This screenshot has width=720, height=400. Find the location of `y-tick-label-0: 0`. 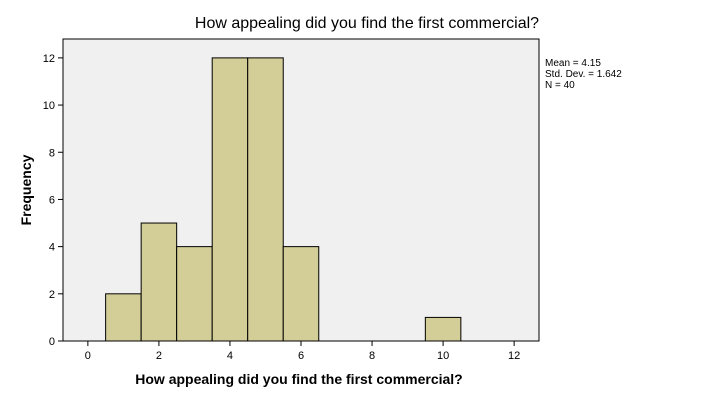

y-tick-label-0: 0 is located at coordinates (52, 342).